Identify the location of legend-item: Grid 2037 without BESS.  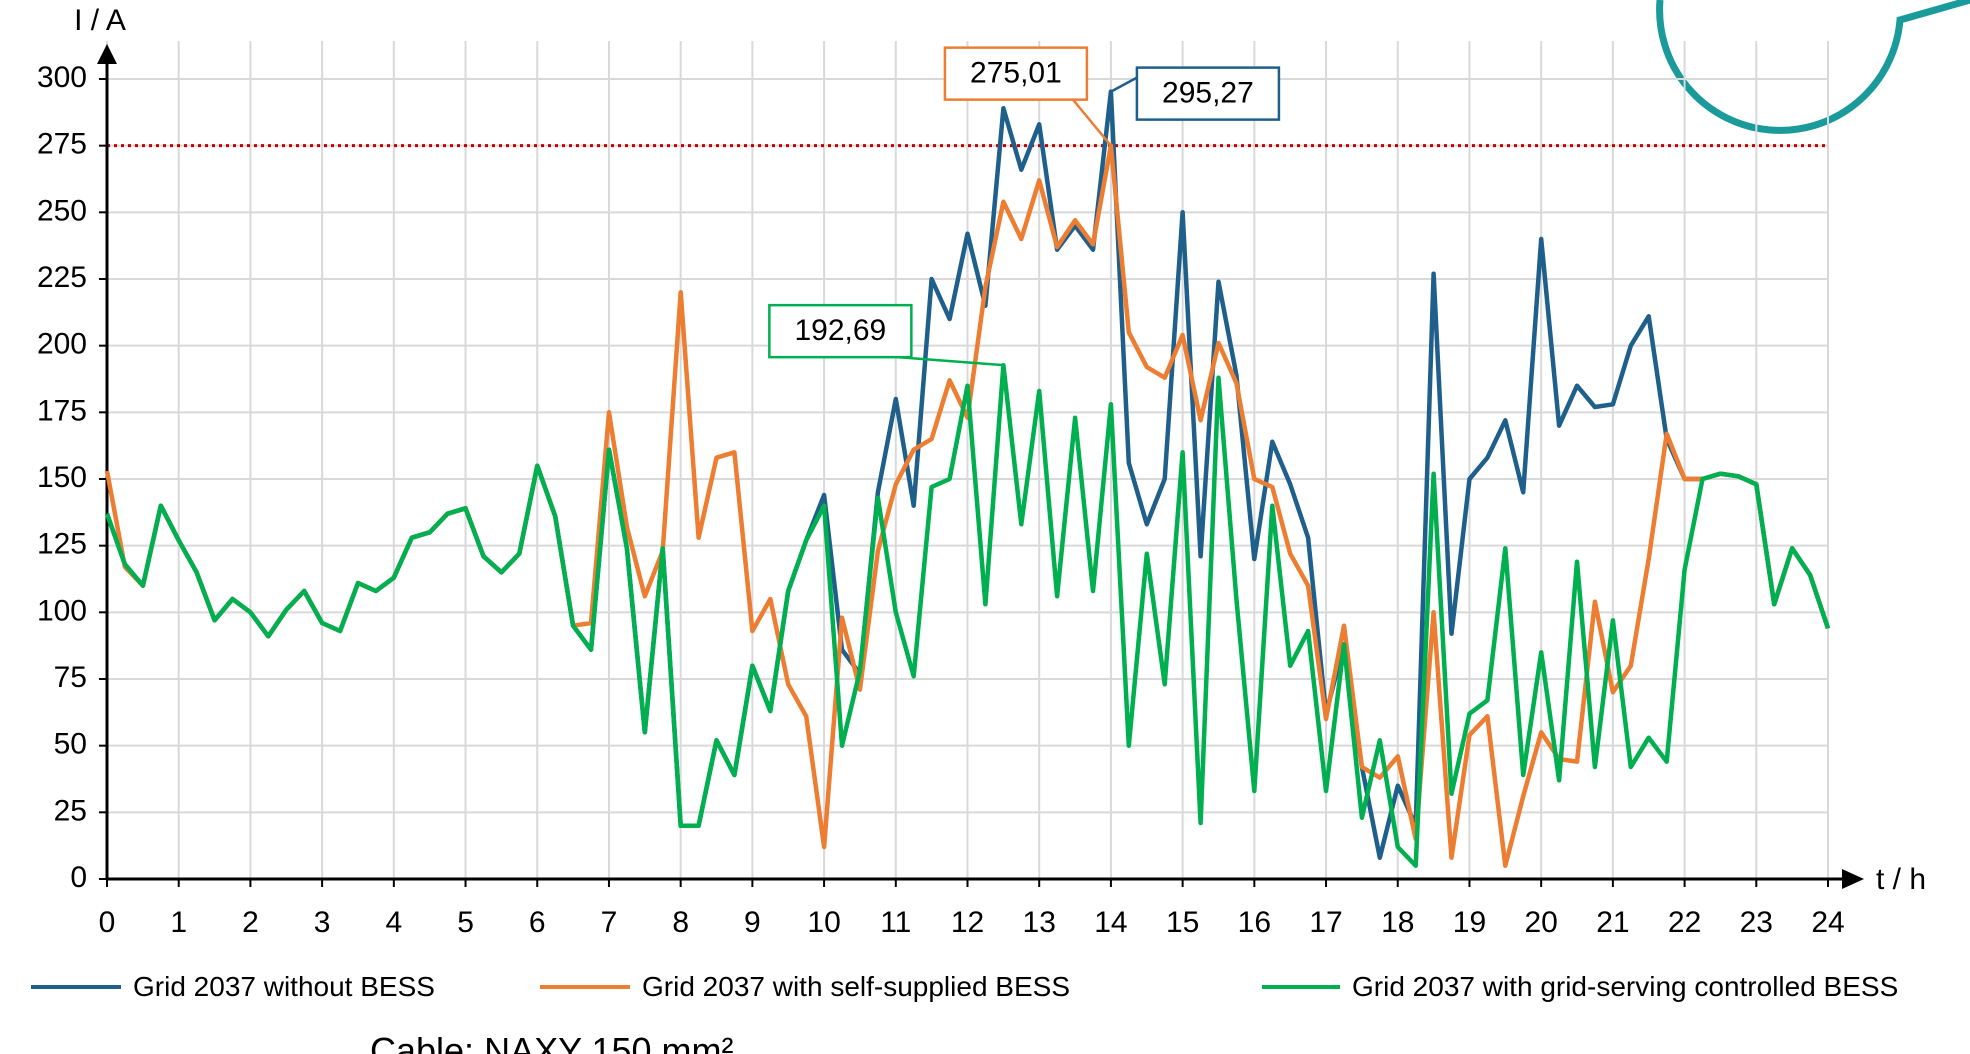
(233, 986).